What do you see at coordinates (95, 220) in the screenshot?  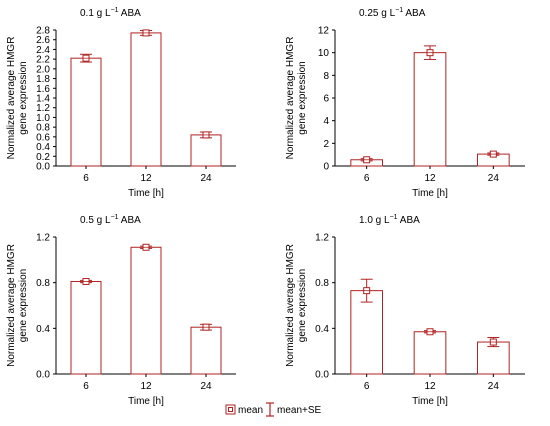 I see `panel-title-main: 0.5 g L` at bounding box center [95, 220].